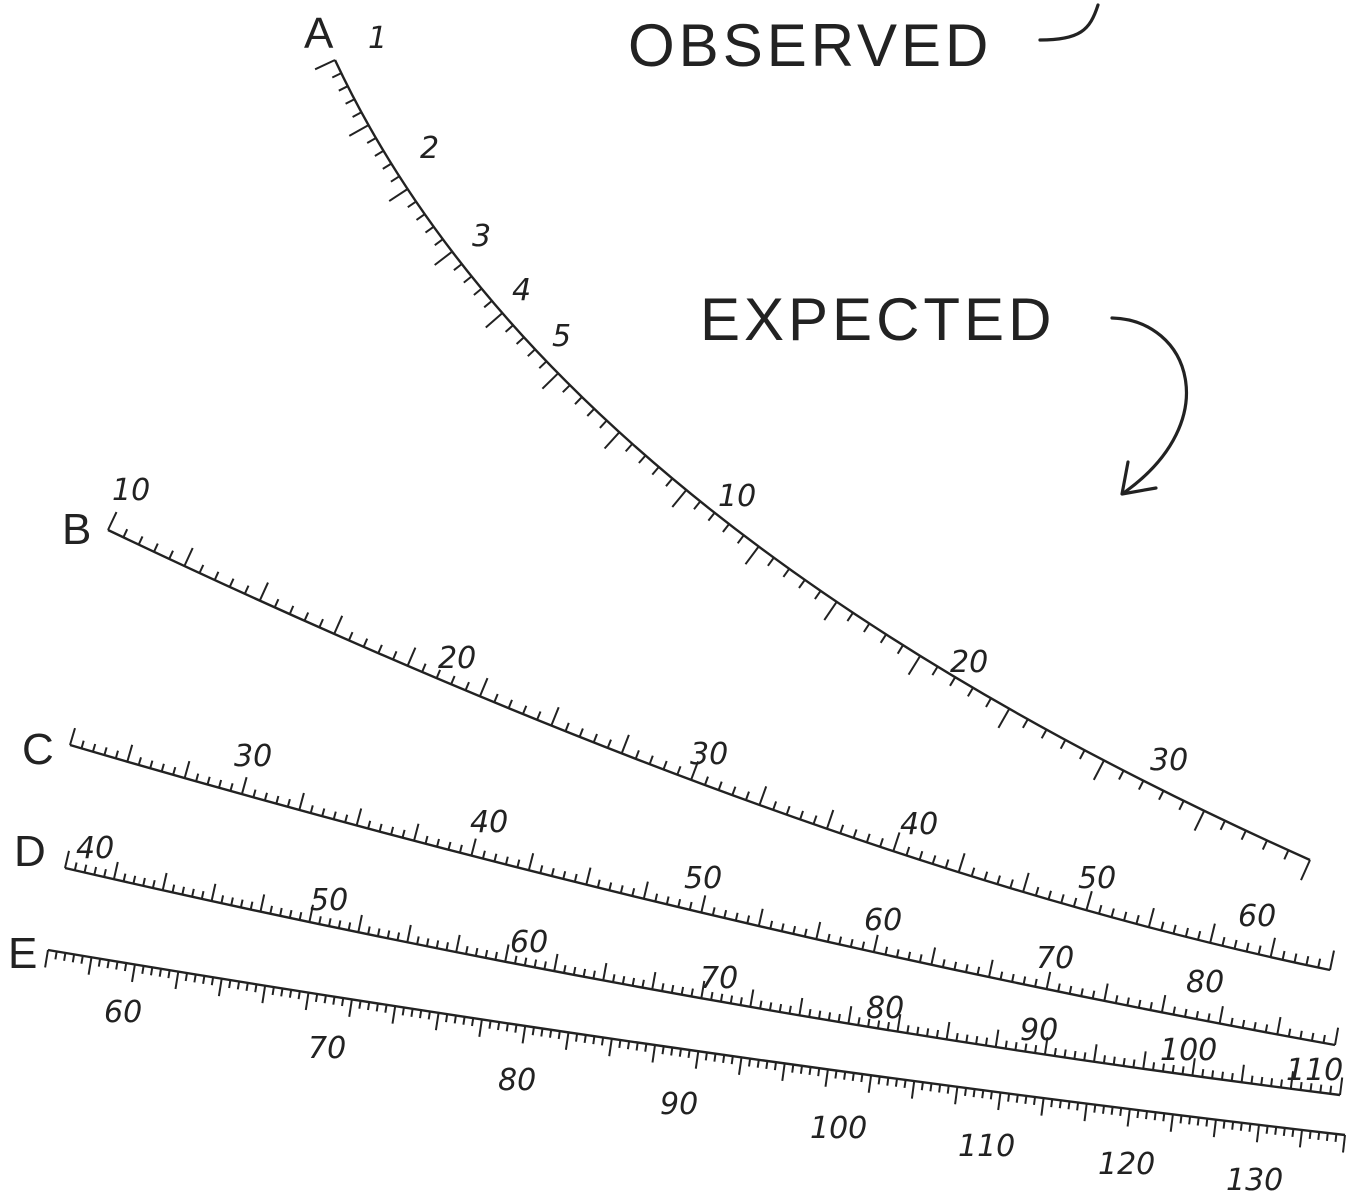 The width and height of the screenshot is (1349, 1196). I want to click on scale-letter-e: E, so click(22, 953).